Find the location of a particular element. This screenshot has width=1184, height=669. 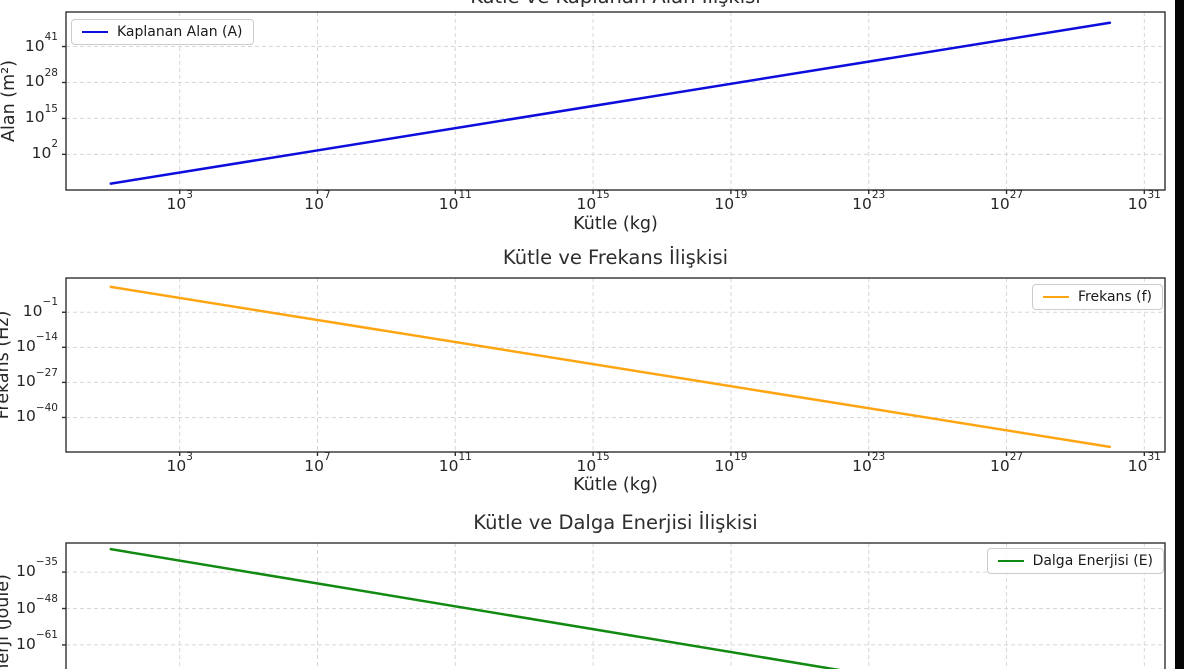

subplot2-title: Kütle ve Frekans İlişkisi is located at coordinates (615, 257).